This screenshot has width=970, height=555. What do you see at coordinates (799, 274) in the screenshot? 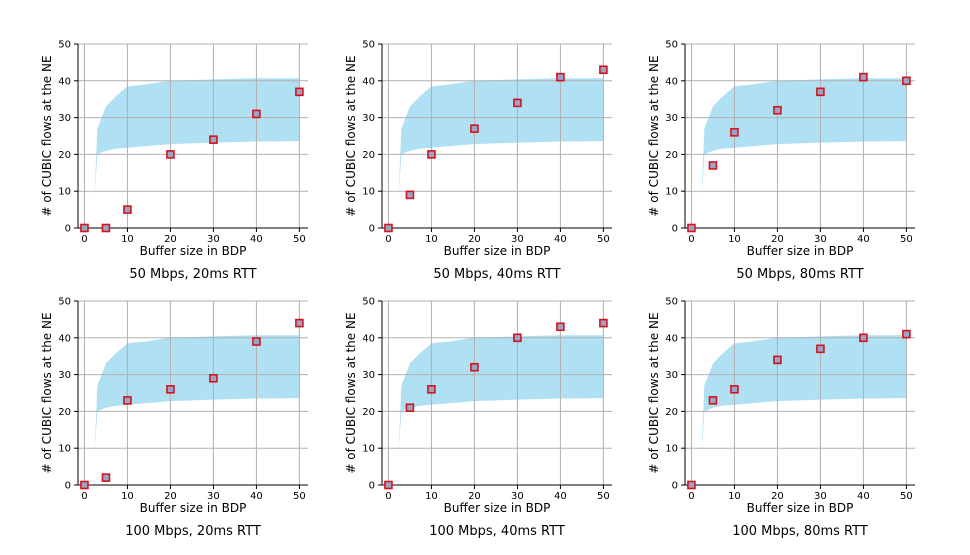
I see `subplot-title: 50 Mbps, 80ms RTT` at bounding box center [799, 274].